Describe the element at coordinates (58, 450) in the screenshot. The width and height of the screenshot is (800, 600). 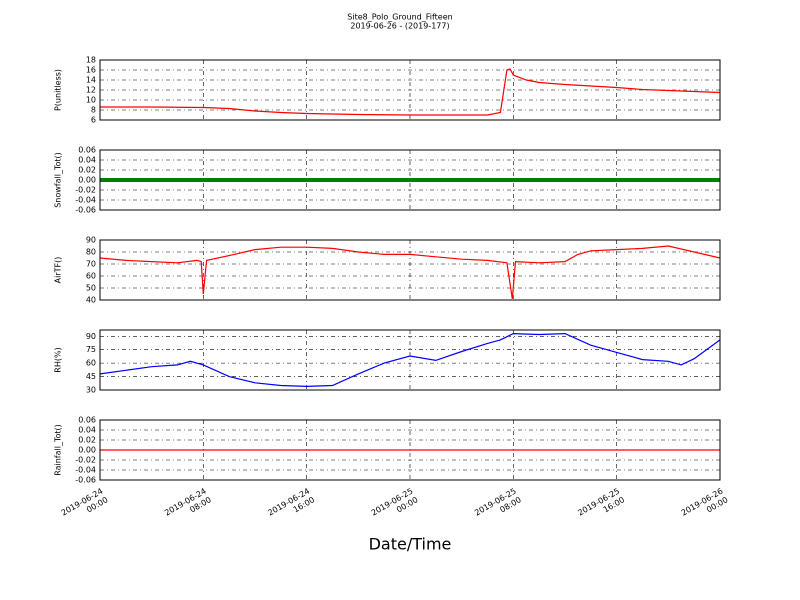
I see `y-axis-label: Rainfall_Tot()` at that location.